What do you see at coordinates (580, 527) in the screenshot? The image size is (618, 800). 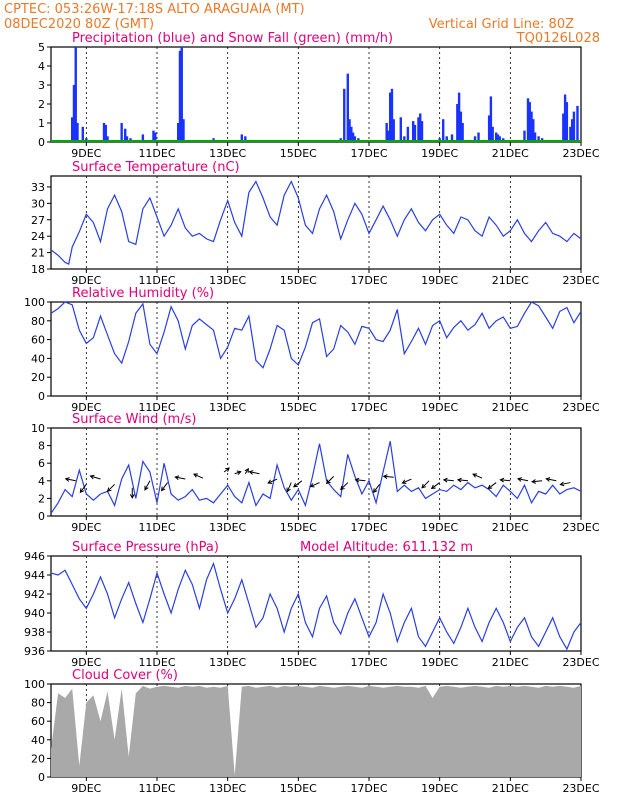 I see `panel-4-xtick-label: 23DEC` at bounding box center [580, 527].